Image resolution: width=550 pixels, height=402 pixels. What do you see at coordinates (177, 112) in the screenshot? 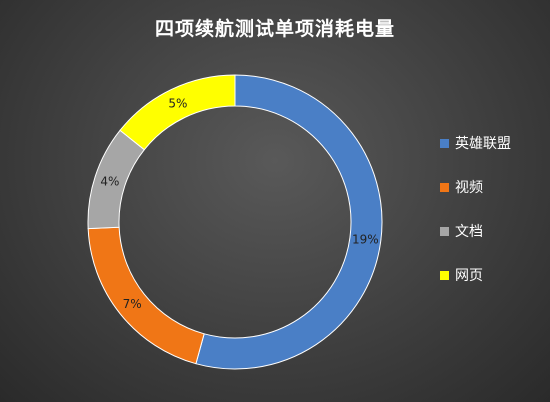
I see `slice-webpage` at bounding box center [177, 112].